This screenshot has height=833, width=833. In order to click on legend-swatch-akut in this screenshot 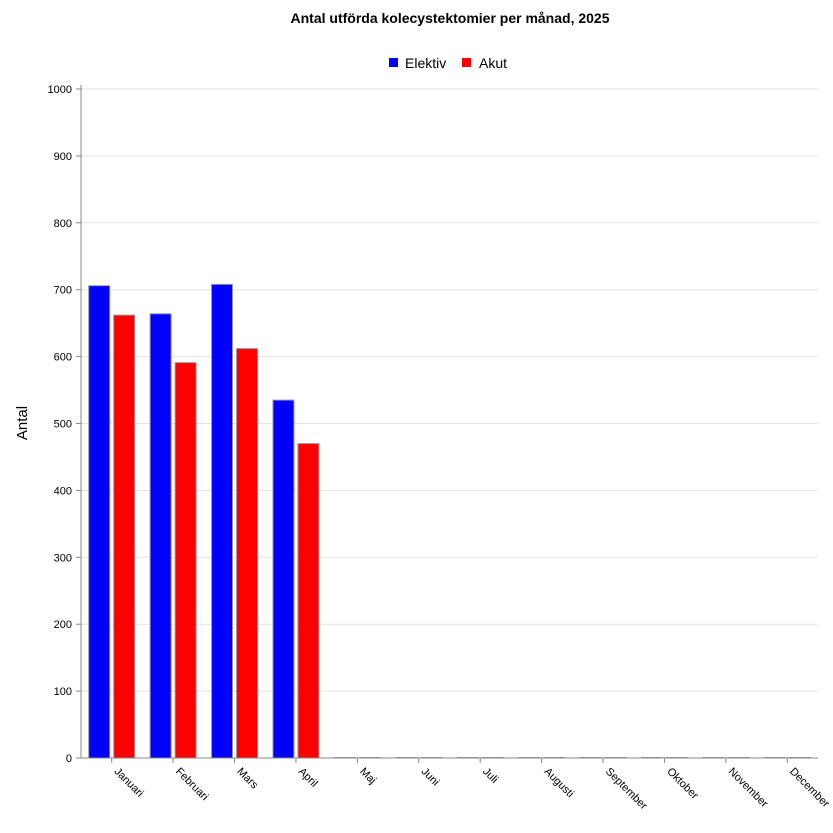, I will do `click(466, 62)`.